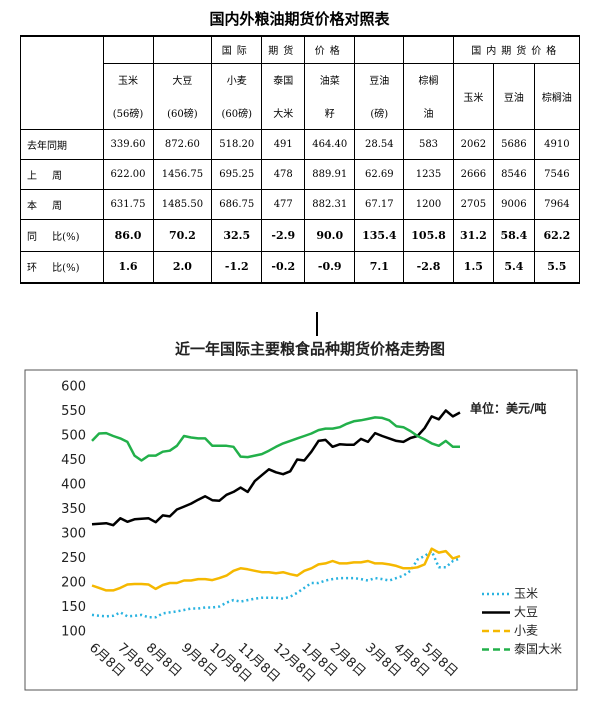  Describe the element at coordinates (329, 114) in the screenshot. I see `column-header-line: 籽` at that location.